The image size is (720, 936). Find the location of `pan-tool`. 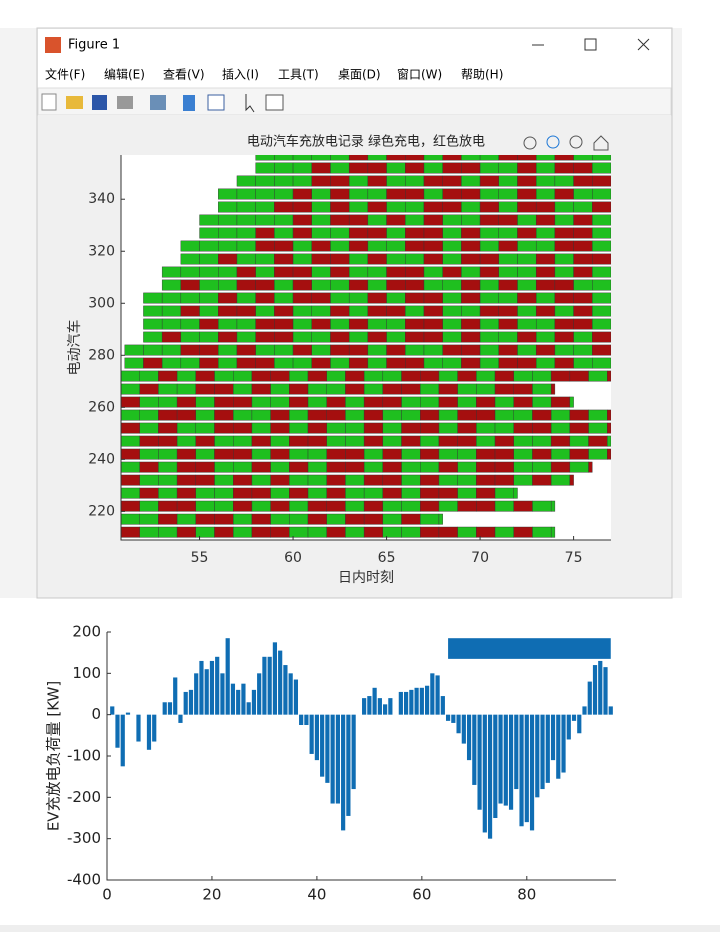

pan-tool is located at coordinates (530, 143).